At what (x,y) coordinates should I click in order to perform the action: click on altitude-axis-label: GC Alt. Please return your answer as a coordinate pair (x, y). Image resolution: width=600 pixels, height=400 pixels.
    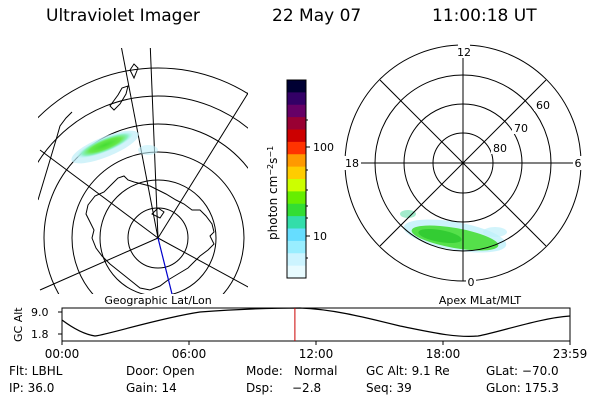
    Looking at the image, I should click on (18, 324).